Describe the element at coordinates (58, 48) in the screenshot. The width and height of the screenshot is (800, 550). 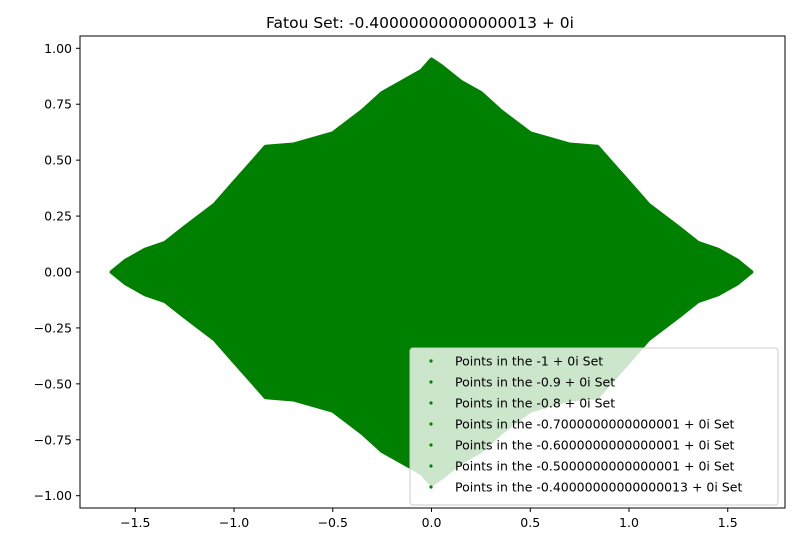
I see `y-tick-label: 1.00` at that location.